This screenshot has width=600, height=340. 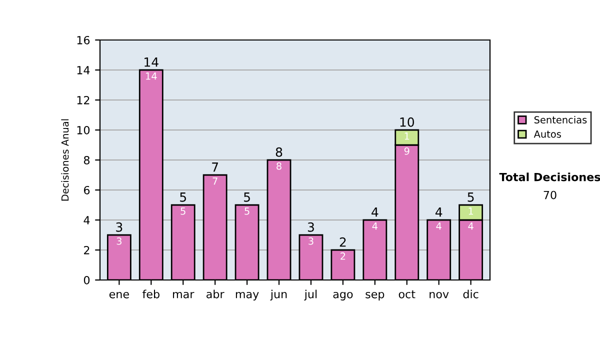 What do you see at coordinates (407, 294) in the screenshot?
I see `x-tick-label: oct` at bounding box center [407, 294].